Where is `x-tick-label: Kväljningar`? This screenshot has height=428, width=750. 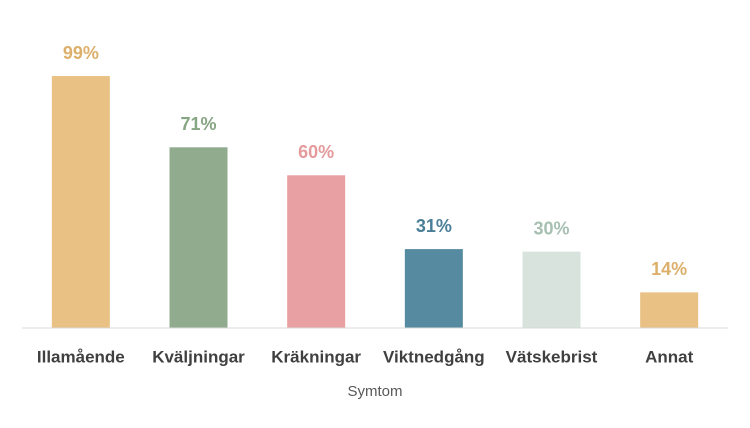 x-tick-label: Kväljningar is located at coordinates (198, 356).